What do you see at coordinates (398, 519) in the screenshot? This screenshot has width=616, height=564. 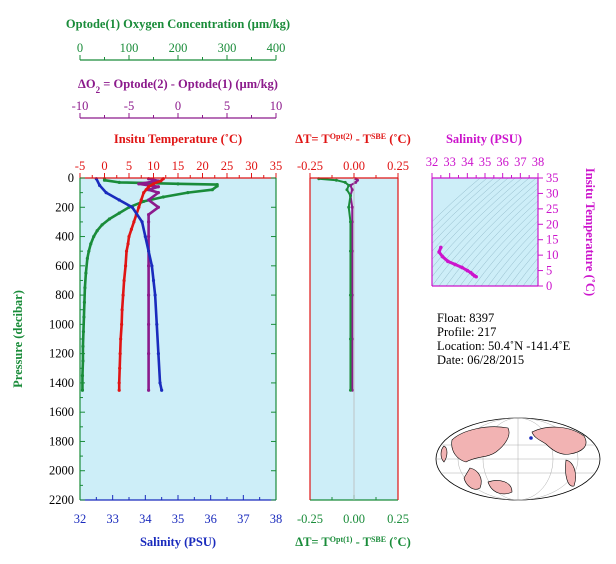 I see `dt-bottom-axis-tick-label: 0.25` at bounding box center [398, 519].